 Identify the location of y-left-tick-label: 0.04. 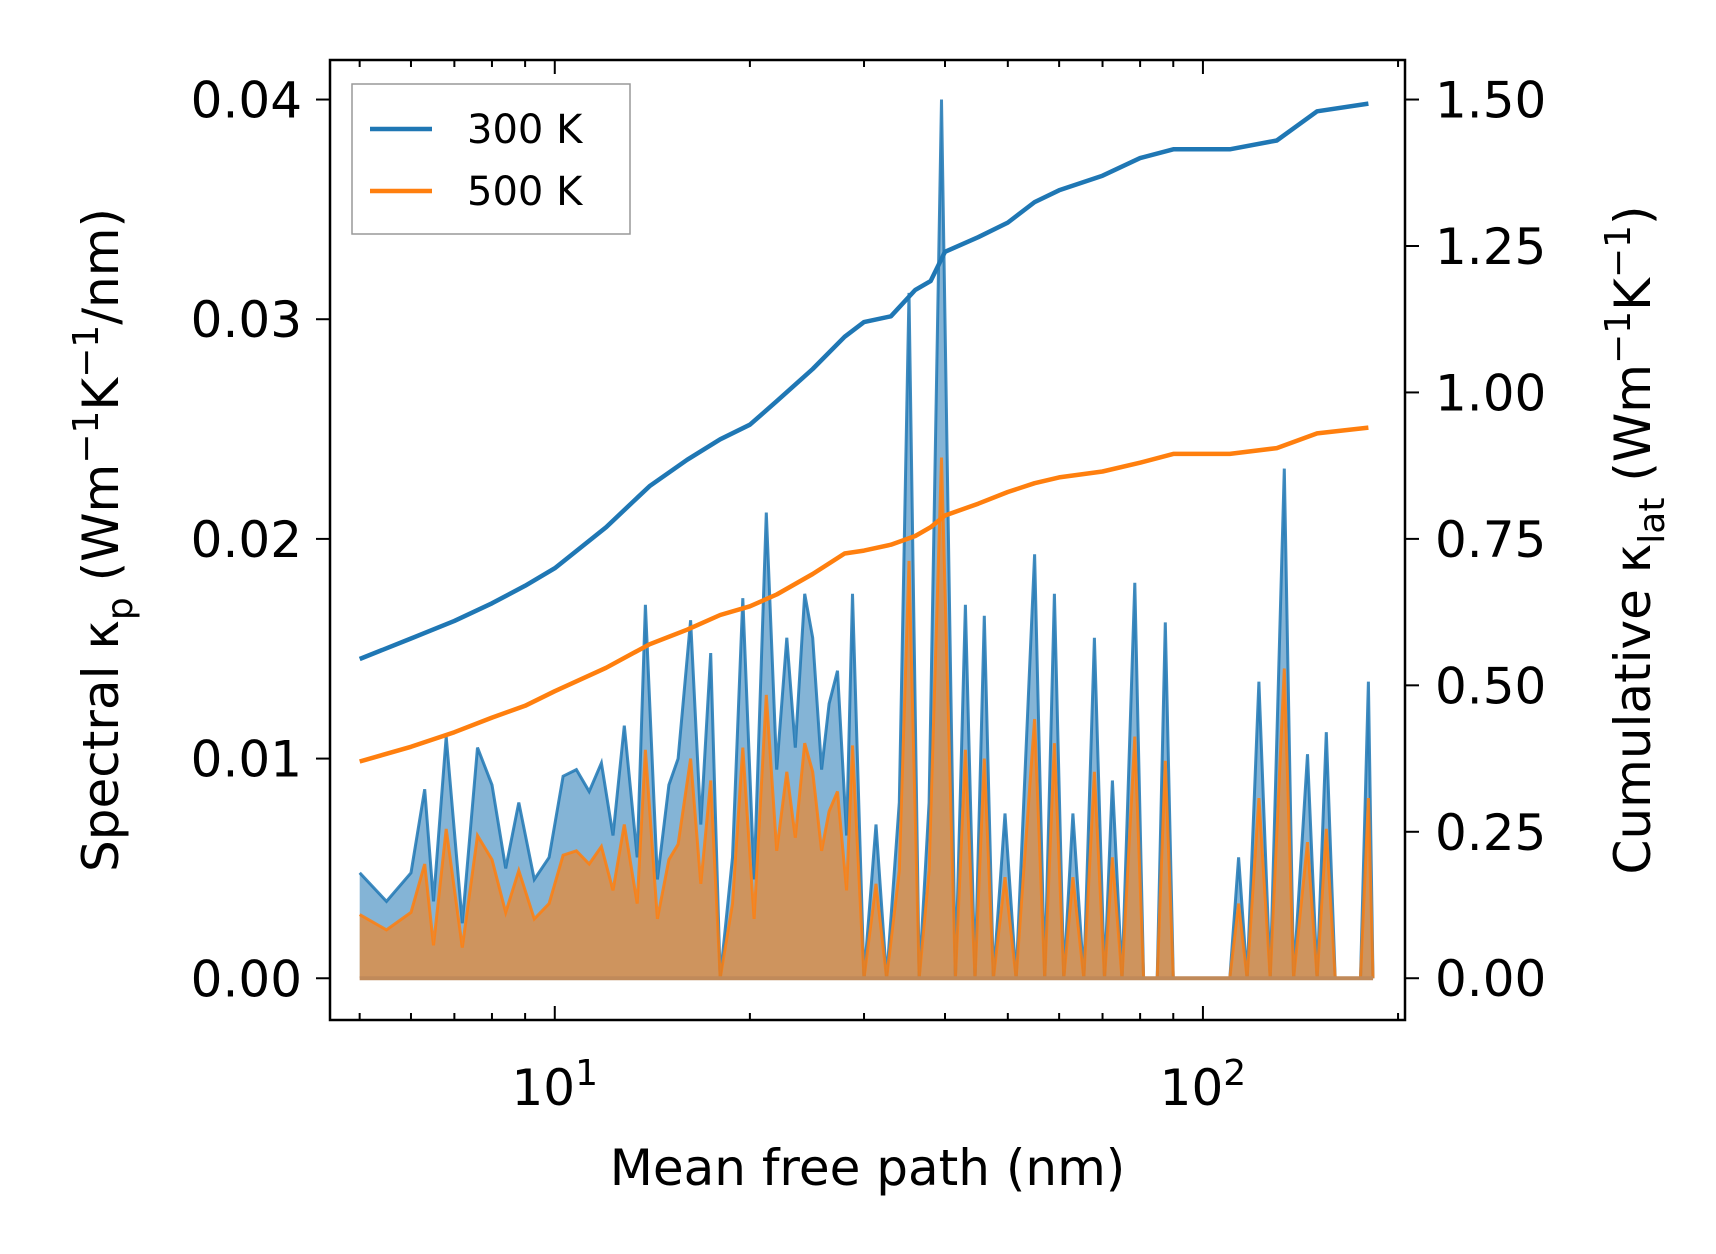
(246, 101).